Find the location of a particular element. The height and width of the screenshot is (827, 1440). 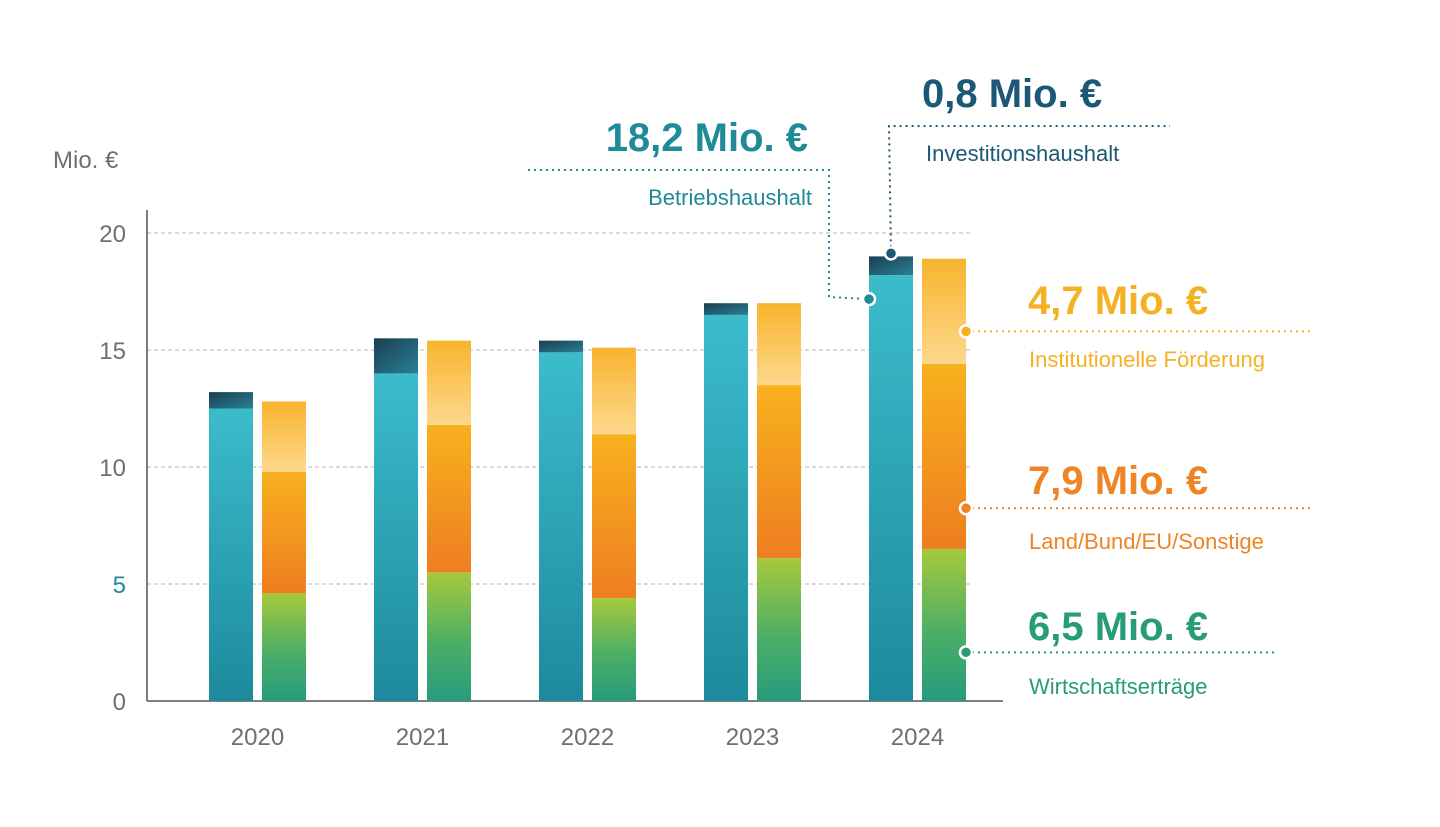

bar-institutionelle-foerderung-2020 is located at coordinates (284, 436).